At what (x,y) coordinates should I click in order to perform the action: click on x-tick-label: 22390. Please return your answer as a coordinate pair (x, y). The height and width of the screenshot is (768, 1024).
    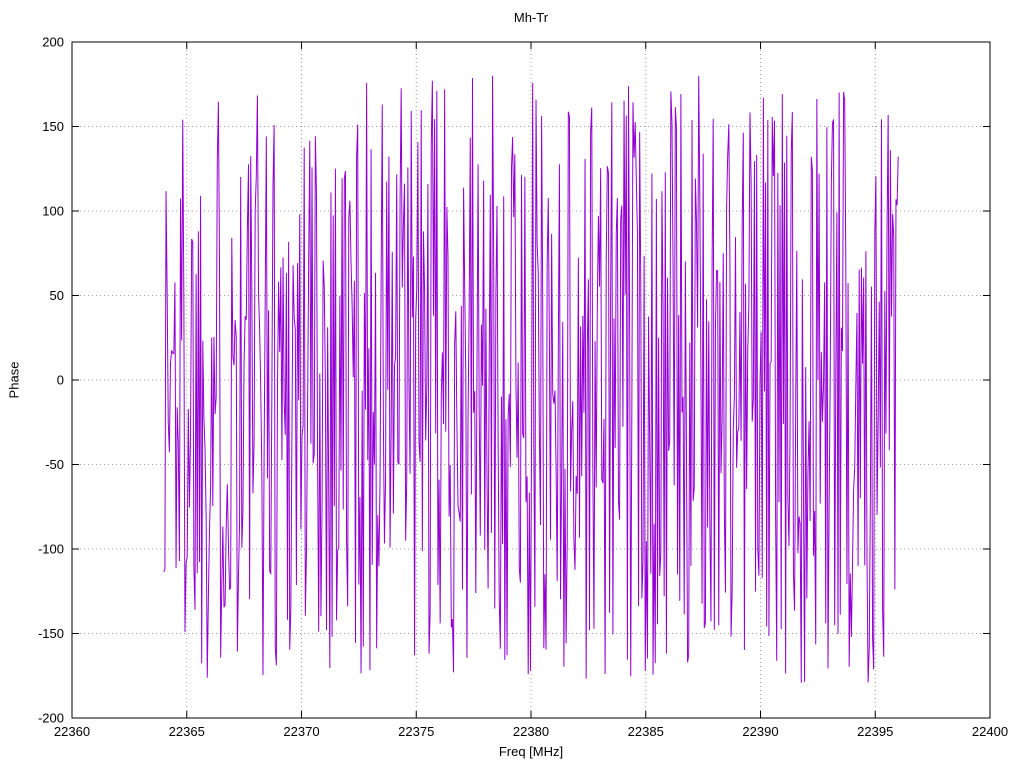
    Looking at the image, I should click on (760, 731).